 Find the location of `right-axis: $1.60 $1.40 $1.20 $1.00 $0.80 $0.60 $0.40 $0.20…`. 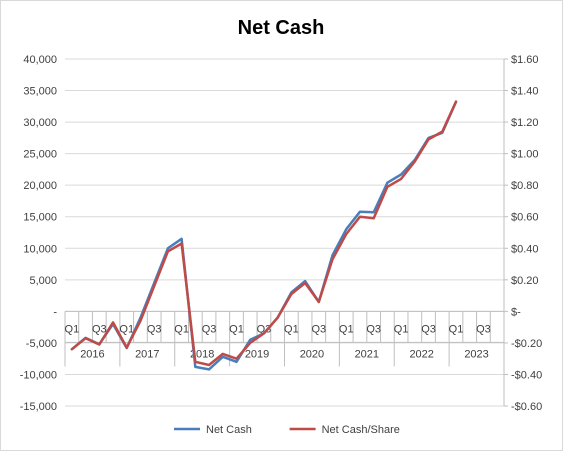

right-axis: $1.60 $1.40 $1.20 $1.00 $0.80 $0.60 $0.40 $0.20… is located at coordinates (522, 233).